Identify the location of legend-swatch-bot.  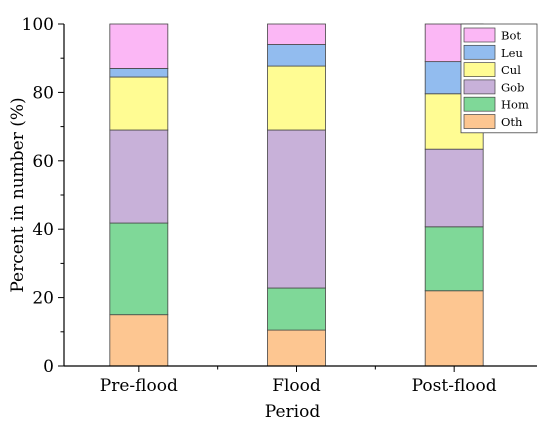
(479, 35).